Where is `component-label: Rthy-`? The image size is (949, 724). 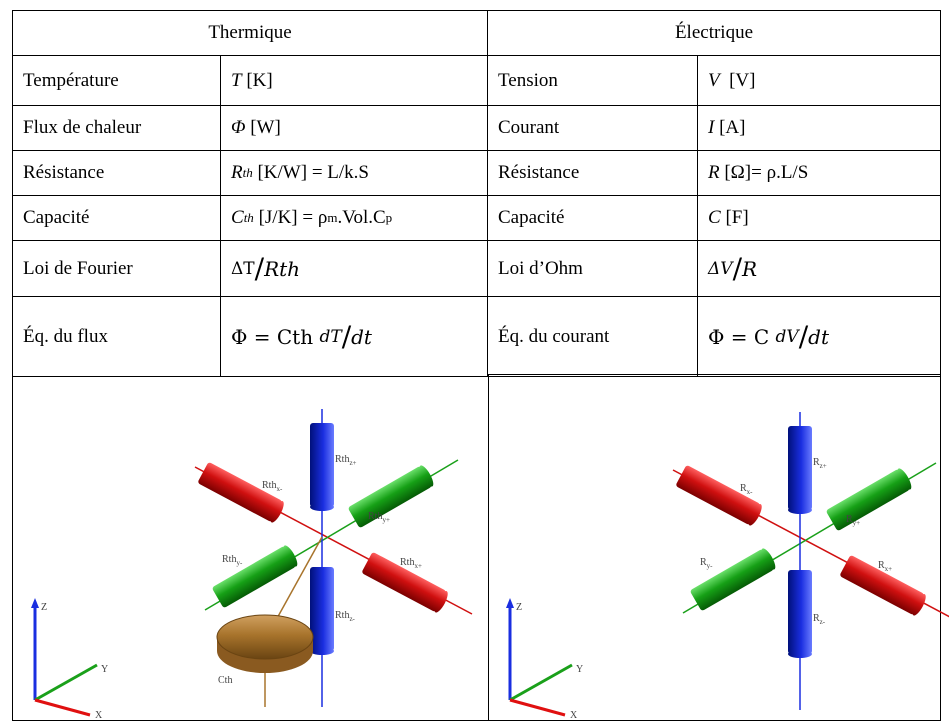 component-label: Rthy- is located at coordinates (232, 560).